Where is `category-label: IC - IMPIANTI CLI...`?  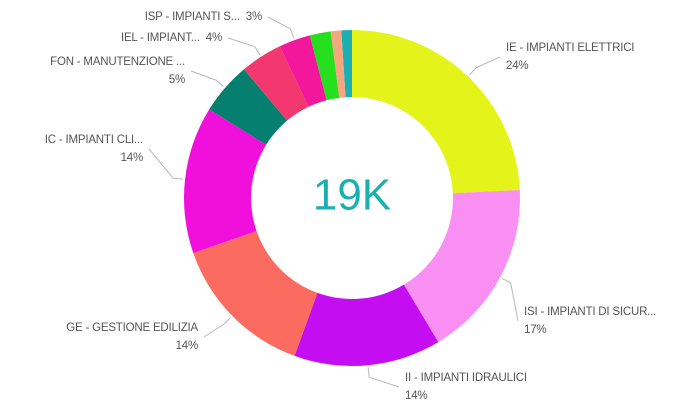
category-label: IC - IMPIANTI CLI... is located at coordinates (94, 140).